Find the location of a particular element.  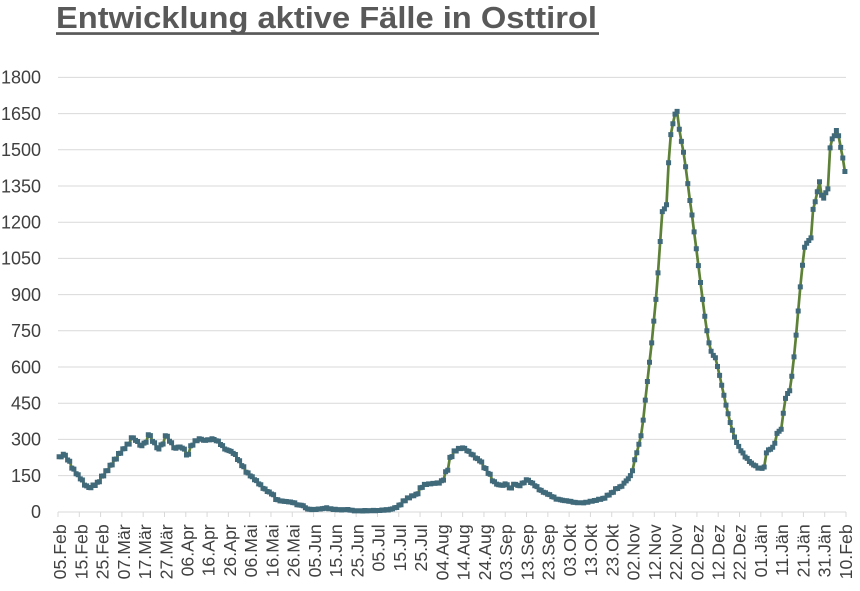

svg-text: 24.Aug is located at coordinates (485, 552).